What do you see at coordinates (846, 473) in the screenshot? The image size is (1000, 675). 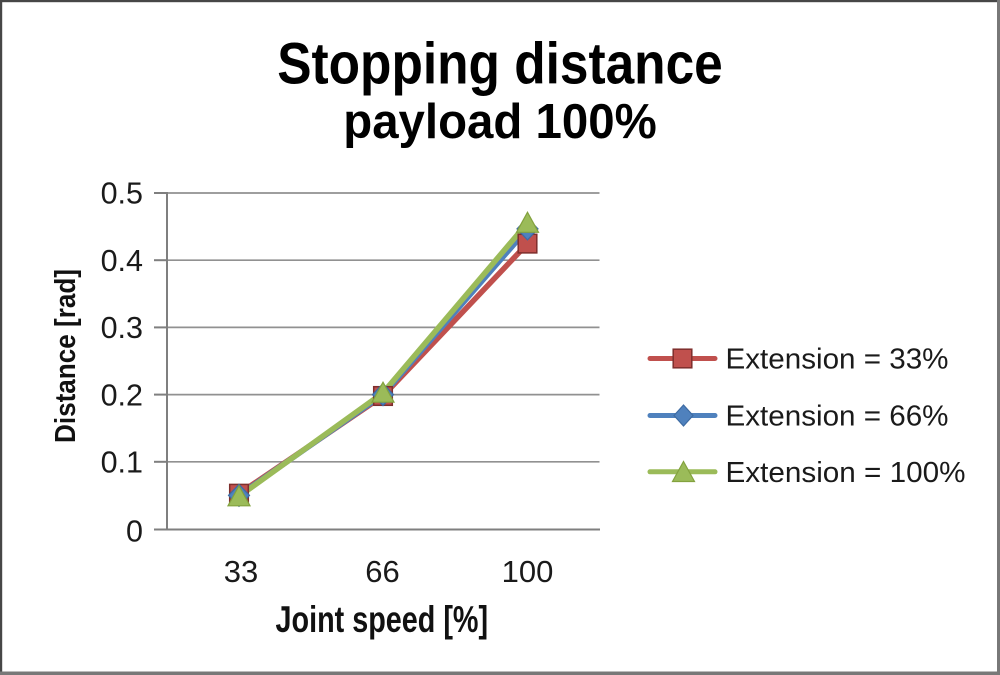 I see `svg-text: Extension = 100%` at bounding box center [846, 473].